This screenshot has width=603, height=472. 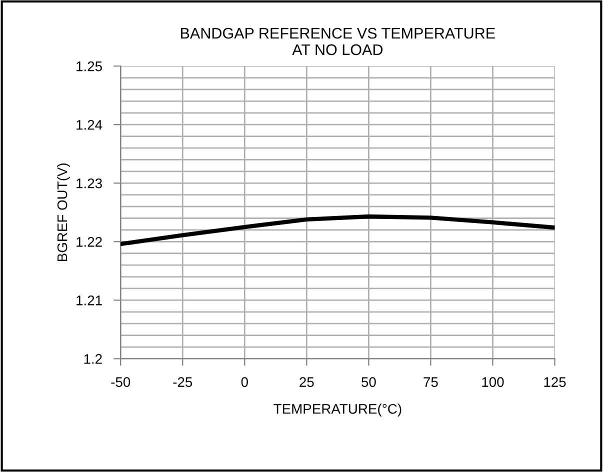 What do you see at coordinates (307, 382) in the screenshot?
I see `x-tick-label: 25` at bounding box center [307, 382].